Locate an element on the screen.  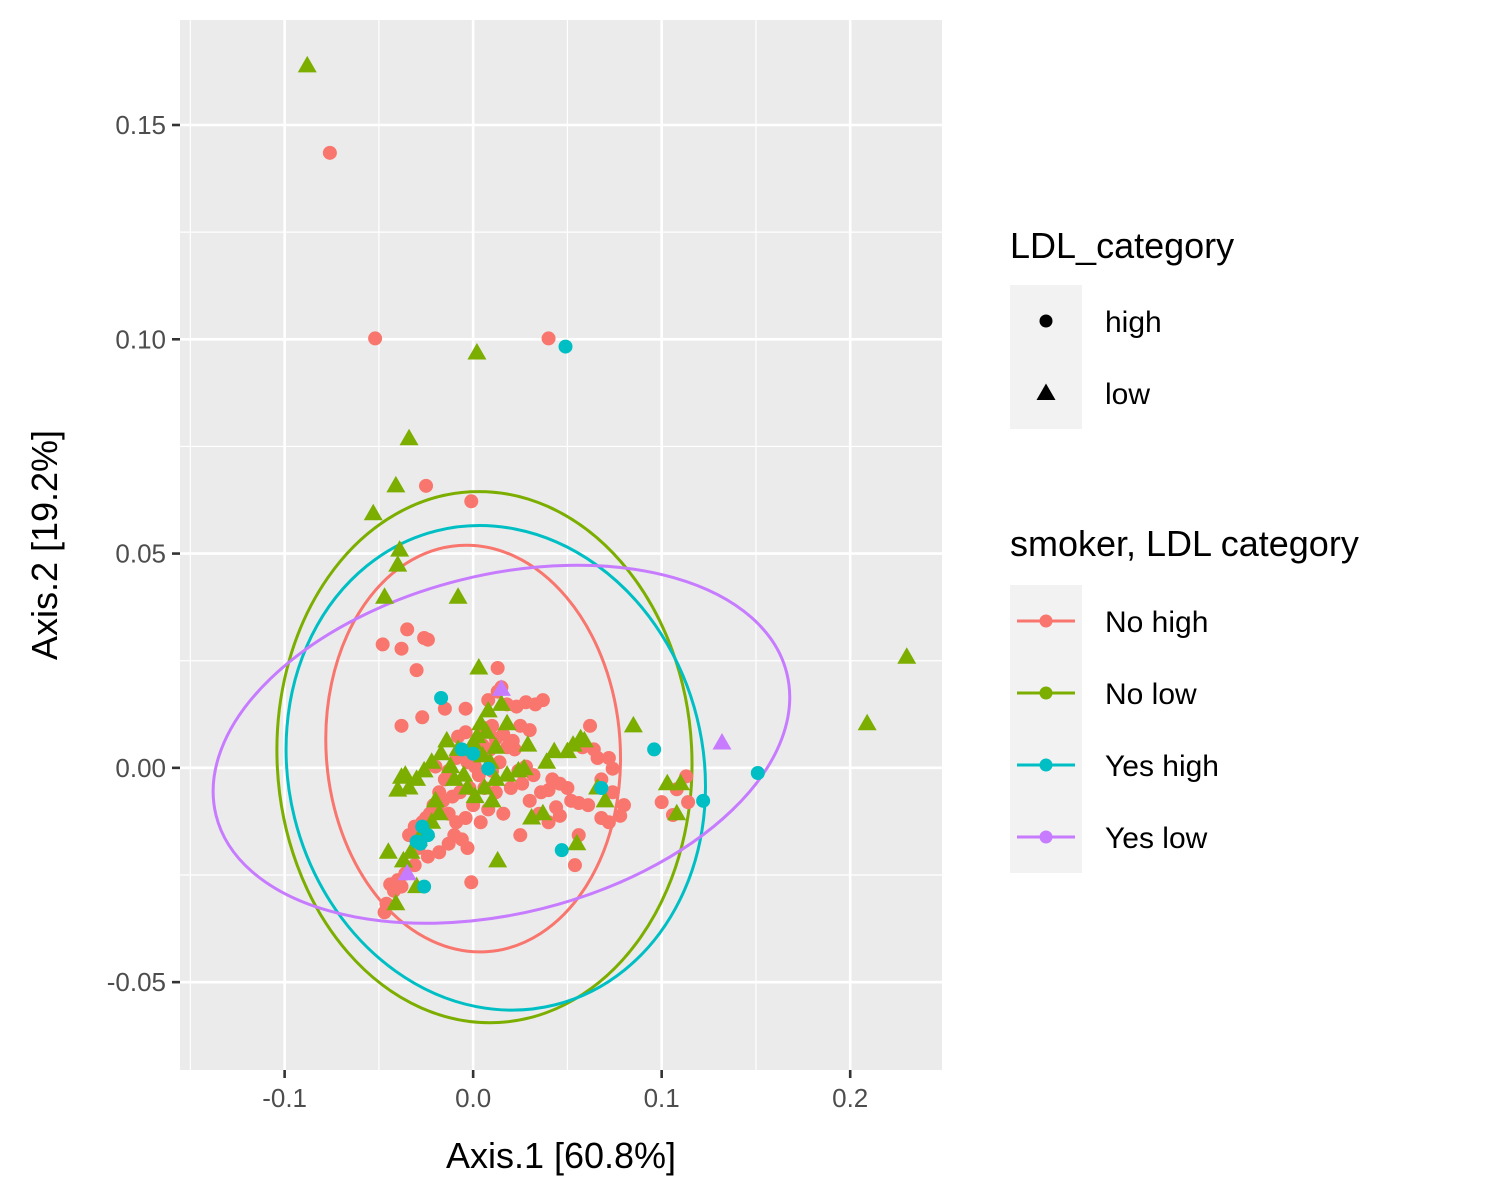
ellipse-no-low is located at coordinates (484, 757).